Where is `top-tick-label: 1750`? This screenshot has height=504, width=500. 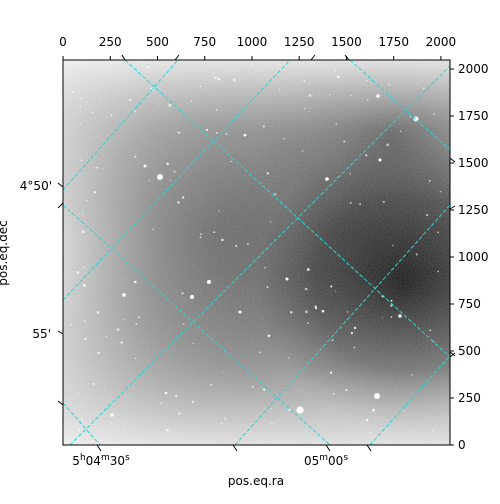
top-tick-label: 1750 is located at coordinates (393, 42).